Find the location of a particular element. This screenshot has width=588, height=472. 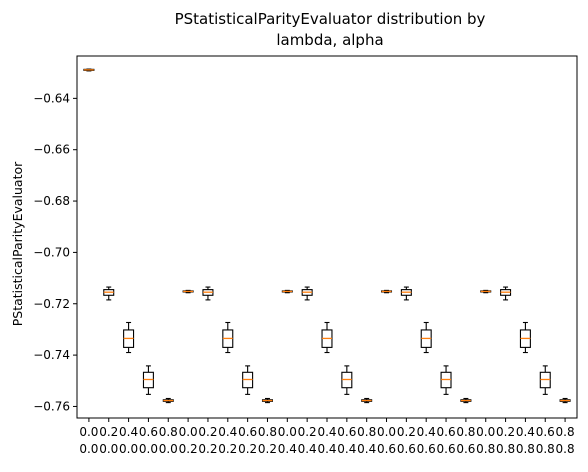

y-tick-label: −0.66 is located at coordinates (51, 150).